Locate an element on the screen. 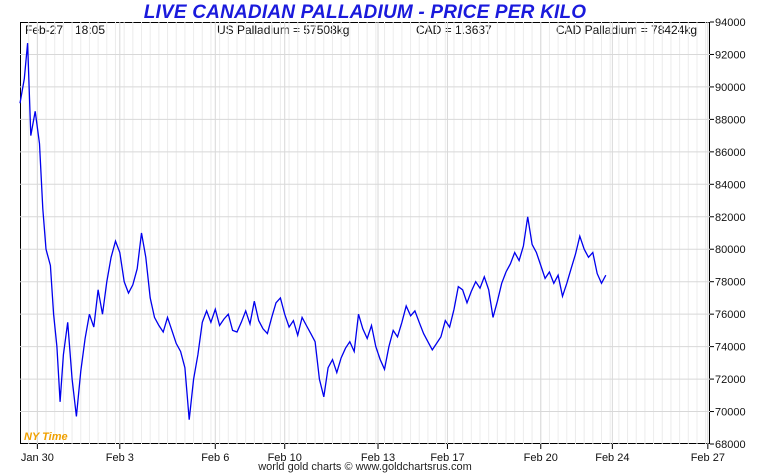 The image size is (760, 475). y-tick-label: 92000 is located at coordinates (730, 55).